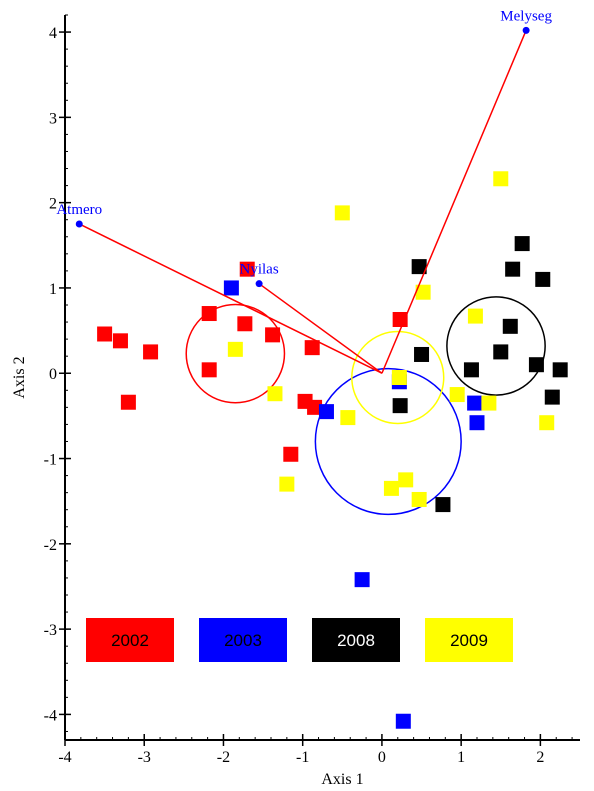 This screenshot has height=791, width=594. I want to click on legend-label-2002: 2002, so click(130, 640).